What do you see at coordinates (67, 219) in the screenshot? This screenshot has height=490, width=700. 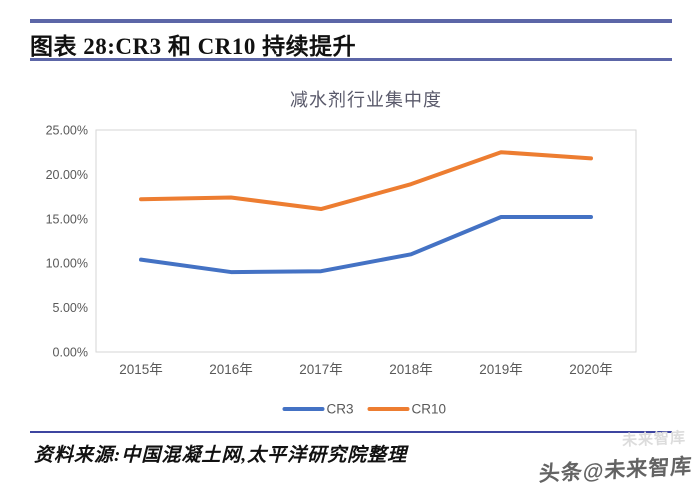 I see `y-tick-label: 15.00%` at bounding box center [67, 219].